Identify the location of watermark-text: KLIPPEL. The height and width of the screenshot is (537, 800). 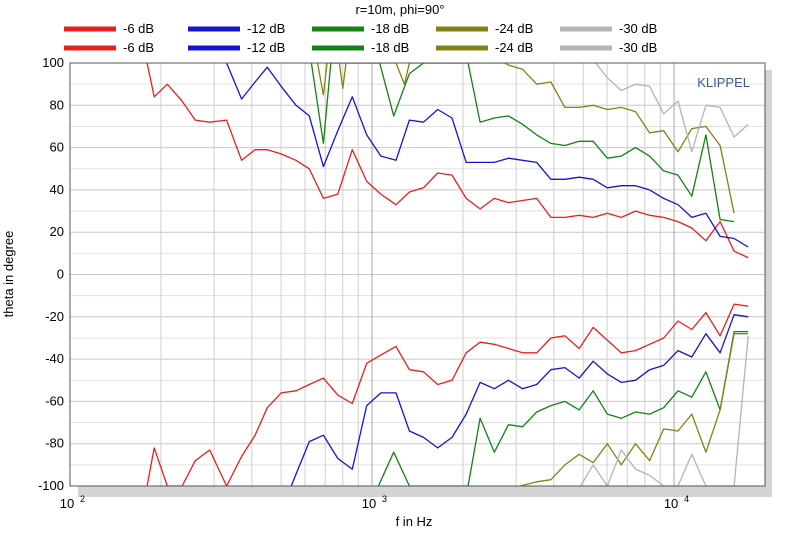
(723, 82).